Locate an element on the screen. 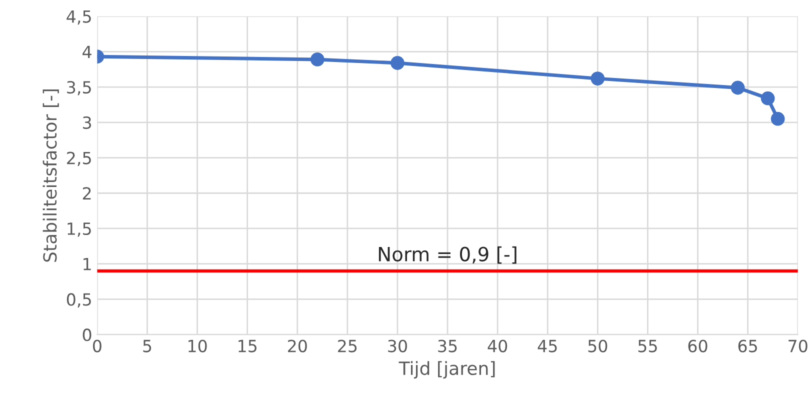 The height and width of the screenshot is (408, 810). x-tick-label: 0 is located at coordinates (97, 346).